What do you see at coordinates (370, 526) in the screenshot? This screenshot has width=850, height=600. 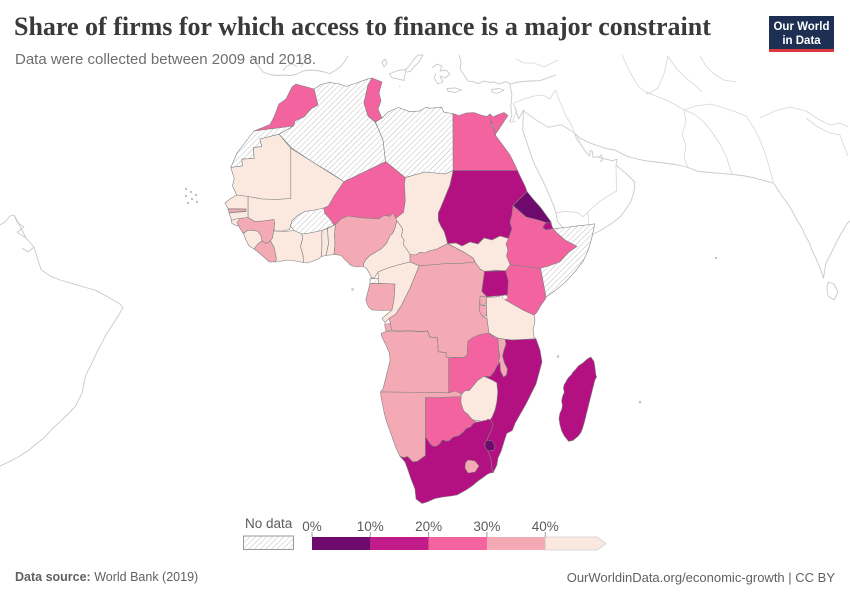 I see `svg-text: 10%` at bounding box center [370, 526].